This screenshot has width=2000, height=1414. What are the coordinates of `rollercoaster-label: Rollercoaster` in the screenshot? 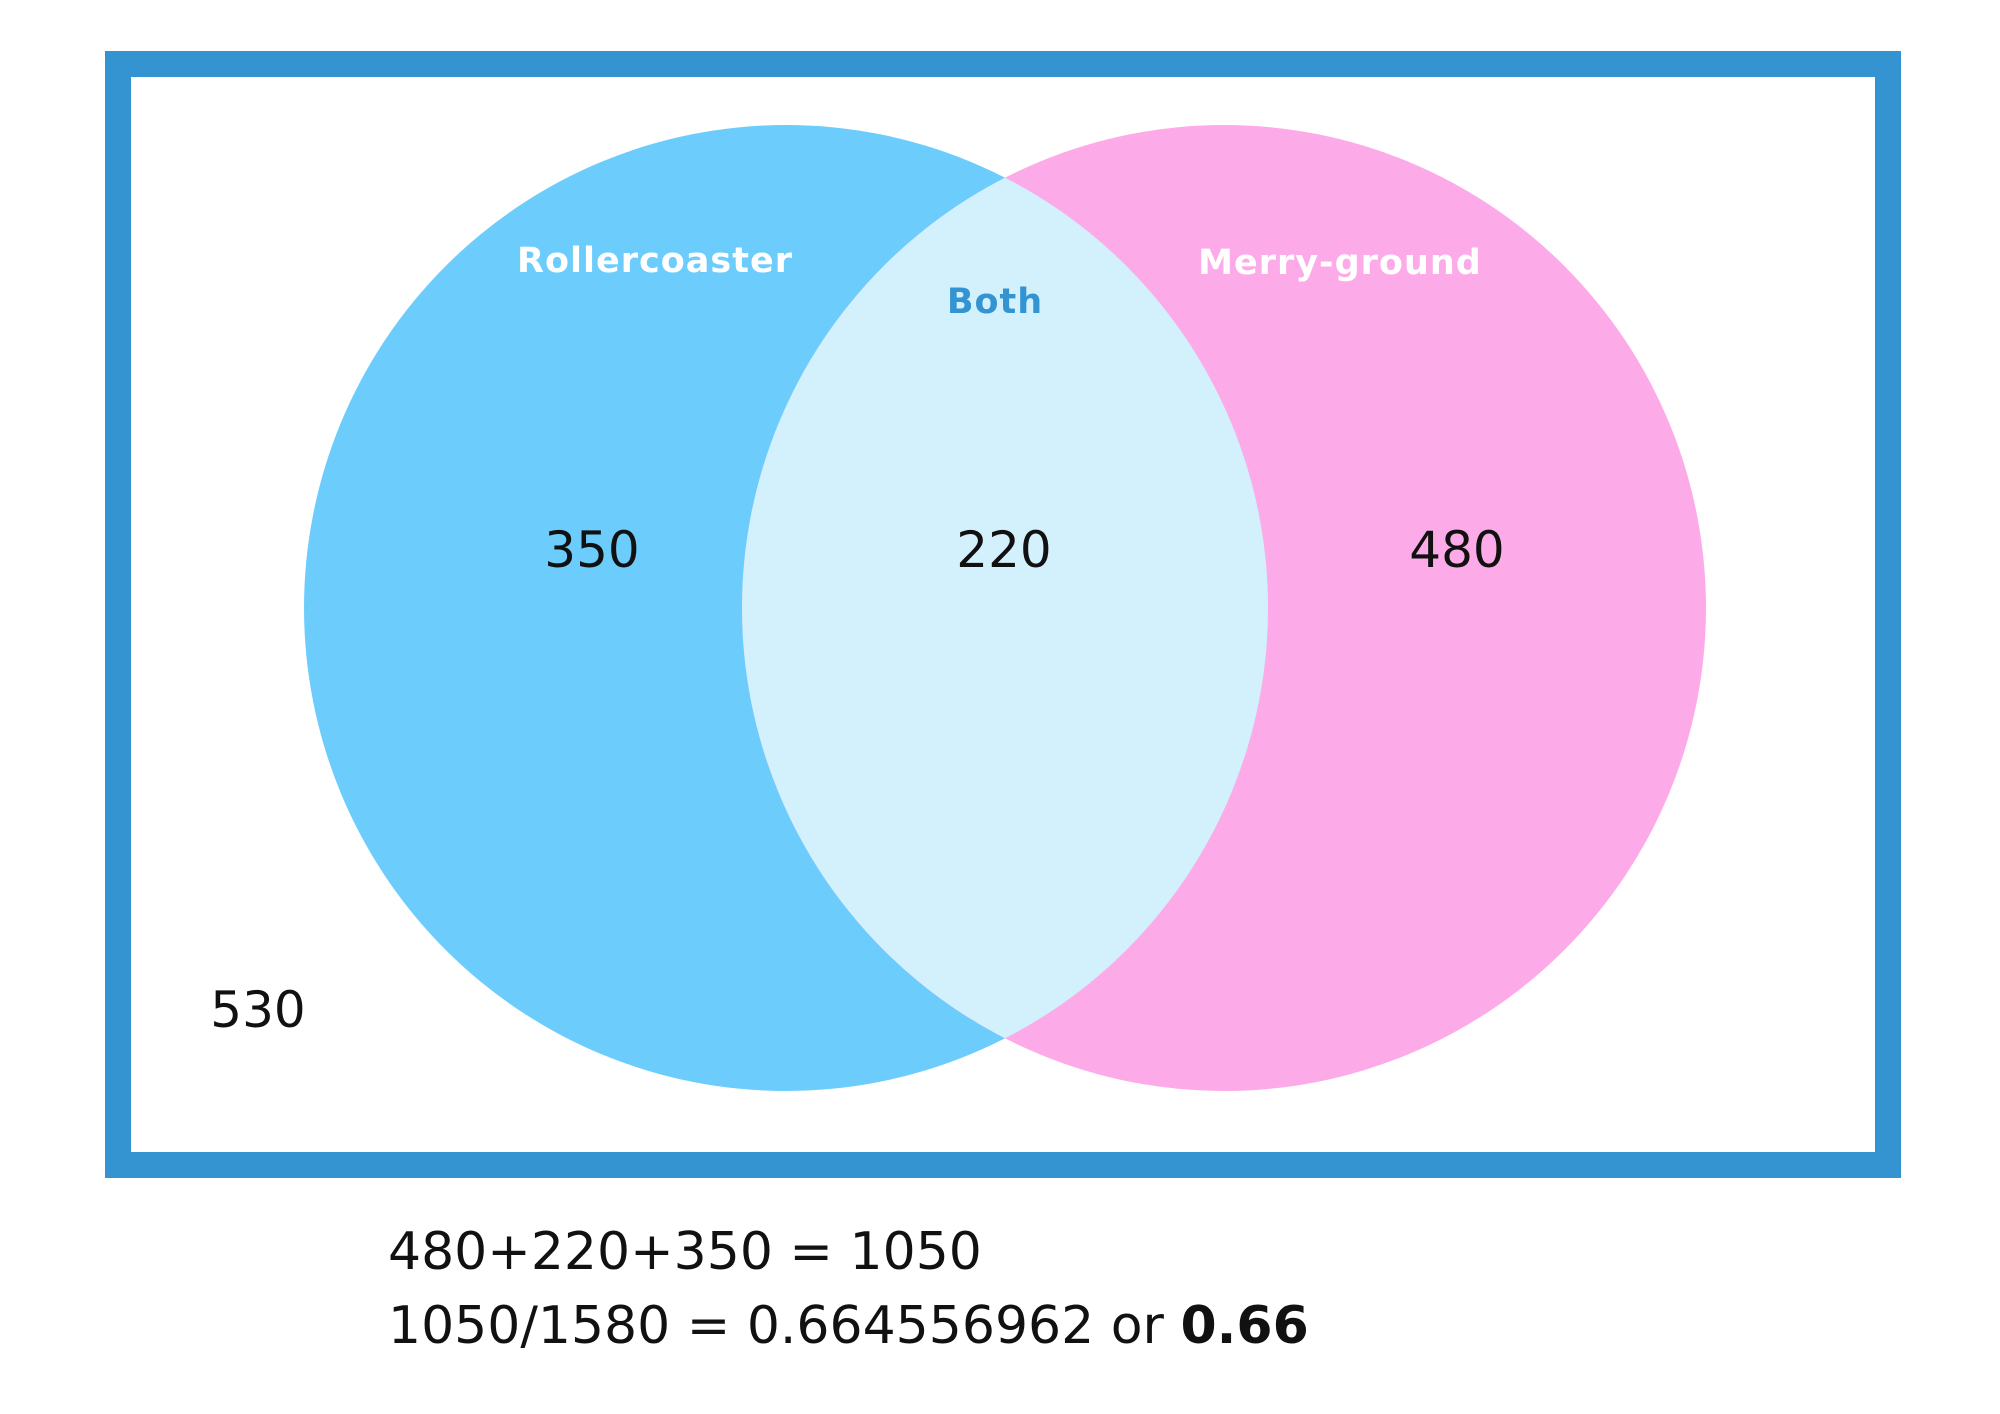 It's located at (655, 261).